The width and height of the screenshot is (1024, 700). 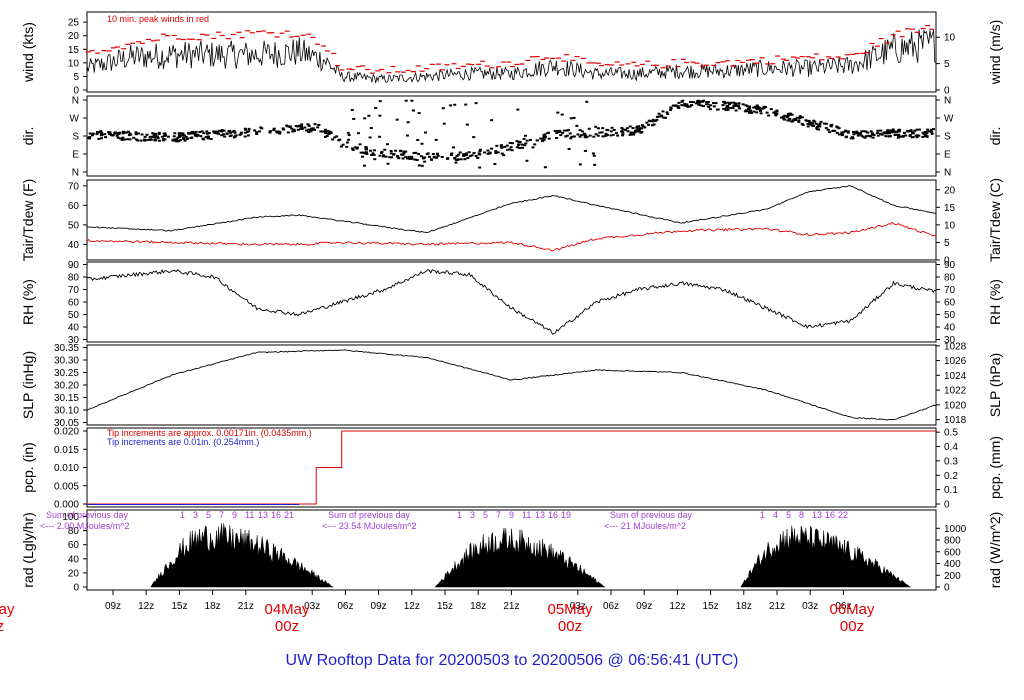 What do you see at coordinates (74, 559) in the screenshot?
I see `ytick-label-rad-2: 40` at bounding box center [74, 559].